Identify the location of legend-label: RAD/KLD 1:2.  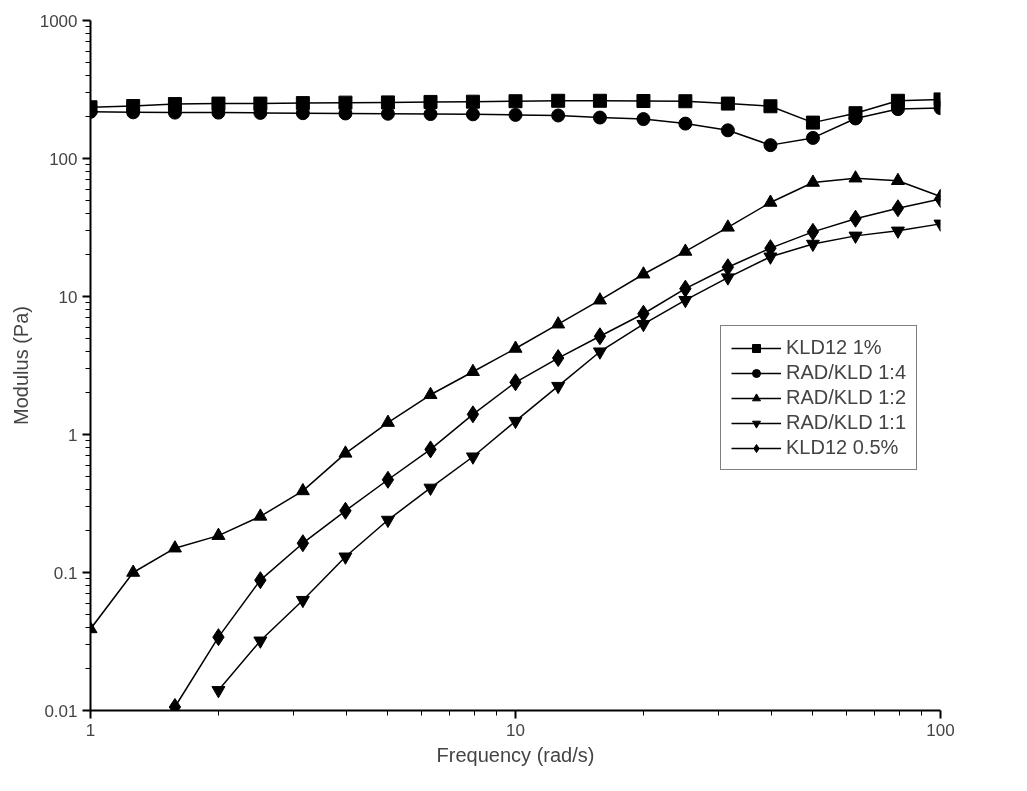
(846, 397).